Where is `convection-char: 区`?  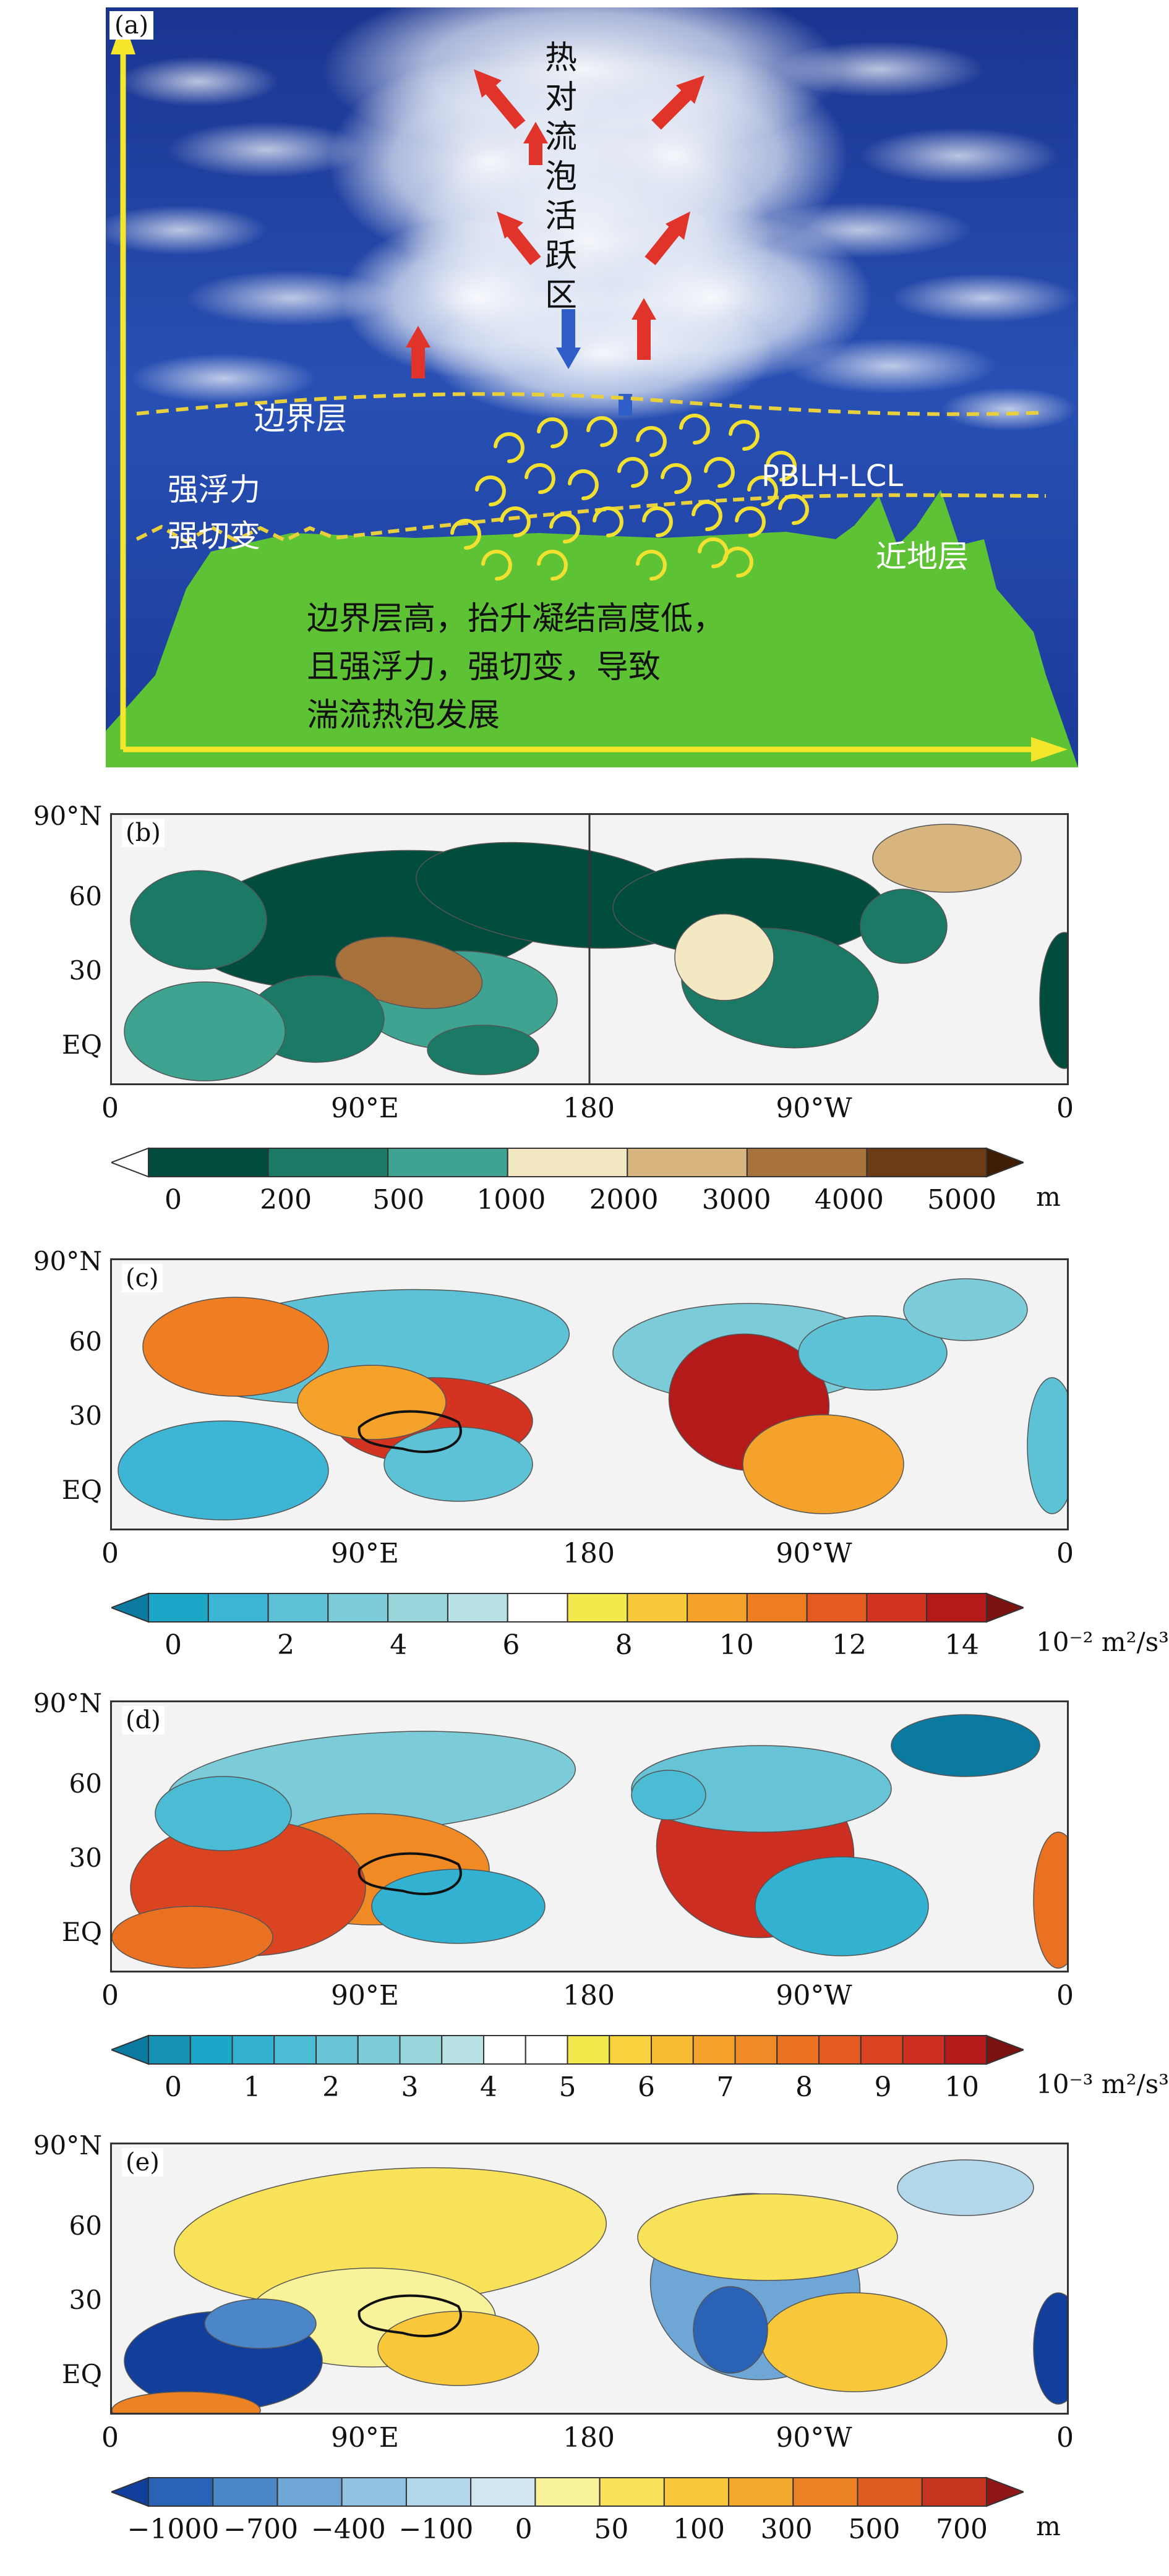 convection-char: 区 is located at coordinates (560, 295).